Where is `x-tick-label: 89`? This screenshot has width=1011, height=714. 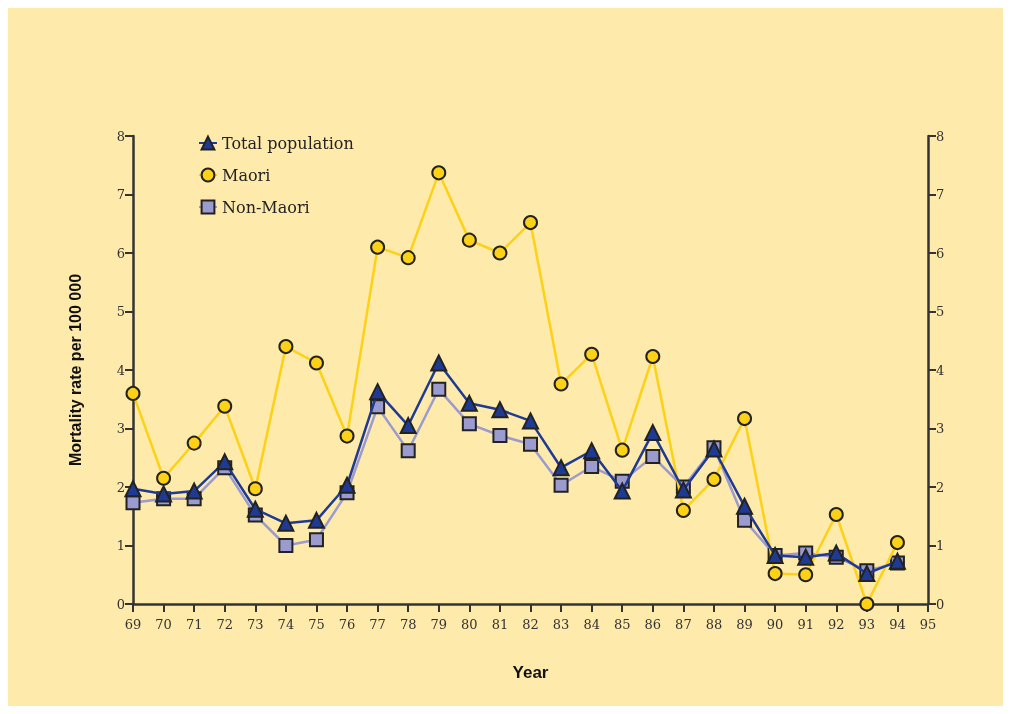
x-tick-label: 89 is located at coordinates (744, 624).